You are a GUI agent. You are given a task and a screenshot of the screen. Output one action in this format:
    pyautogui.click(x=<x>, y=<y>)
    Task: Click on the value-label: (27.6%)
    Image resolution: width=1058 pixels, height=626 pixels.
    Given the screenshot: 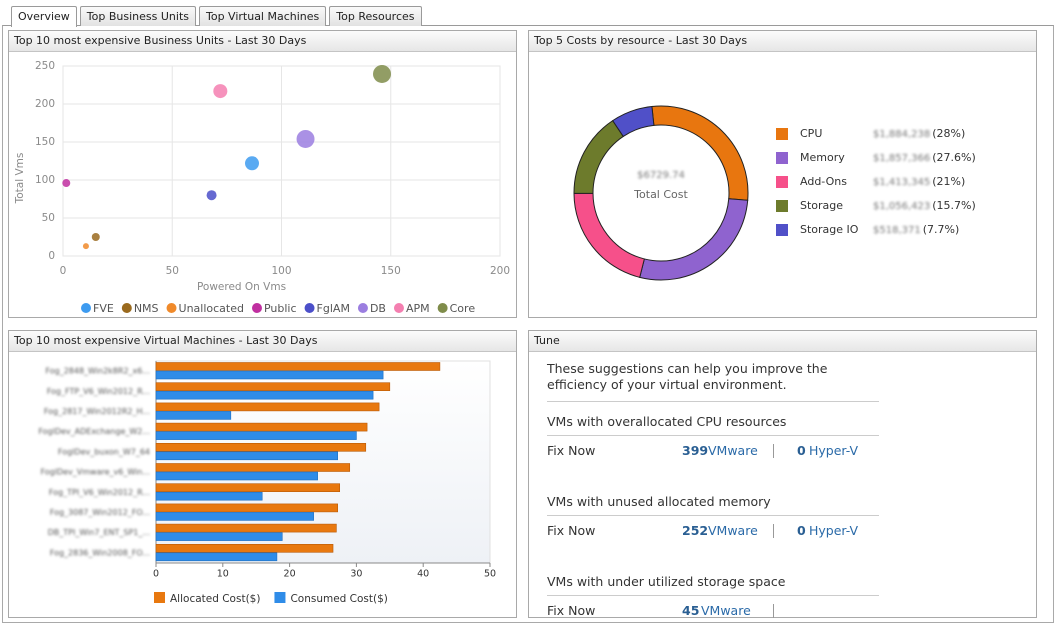 What is the action you would take?
    pyautogui.click(x=954, y=157)
    